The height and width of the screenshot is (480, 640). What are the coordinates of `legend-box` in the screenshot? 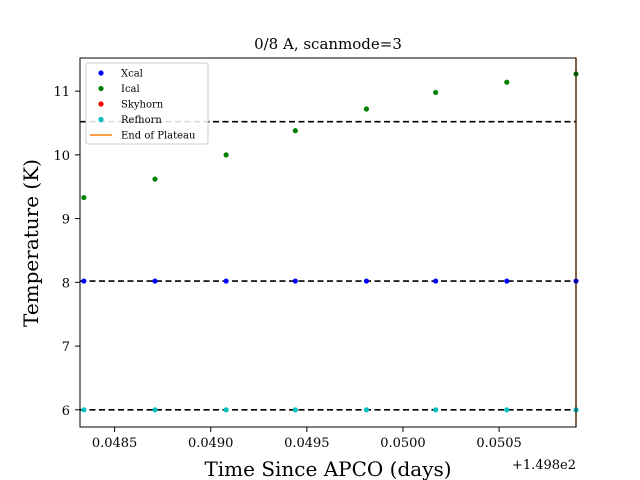 It's located at (147, 103).